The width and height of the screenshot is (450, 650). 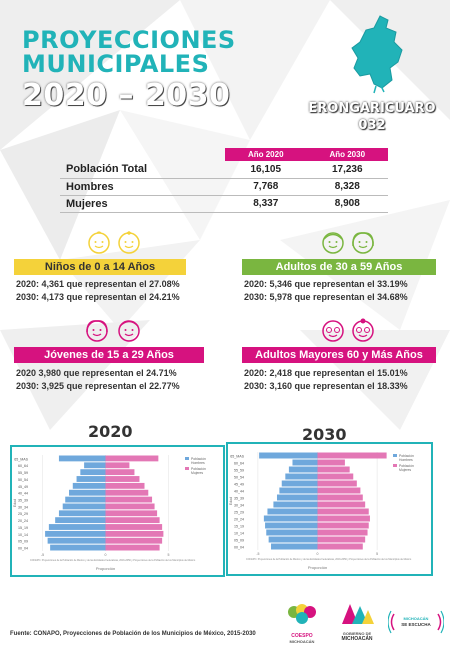 What do you see at coordinates (266, 154) in the screenshot?
I see `table-header-2020: Año 2020` at bounding box center [266, 154].